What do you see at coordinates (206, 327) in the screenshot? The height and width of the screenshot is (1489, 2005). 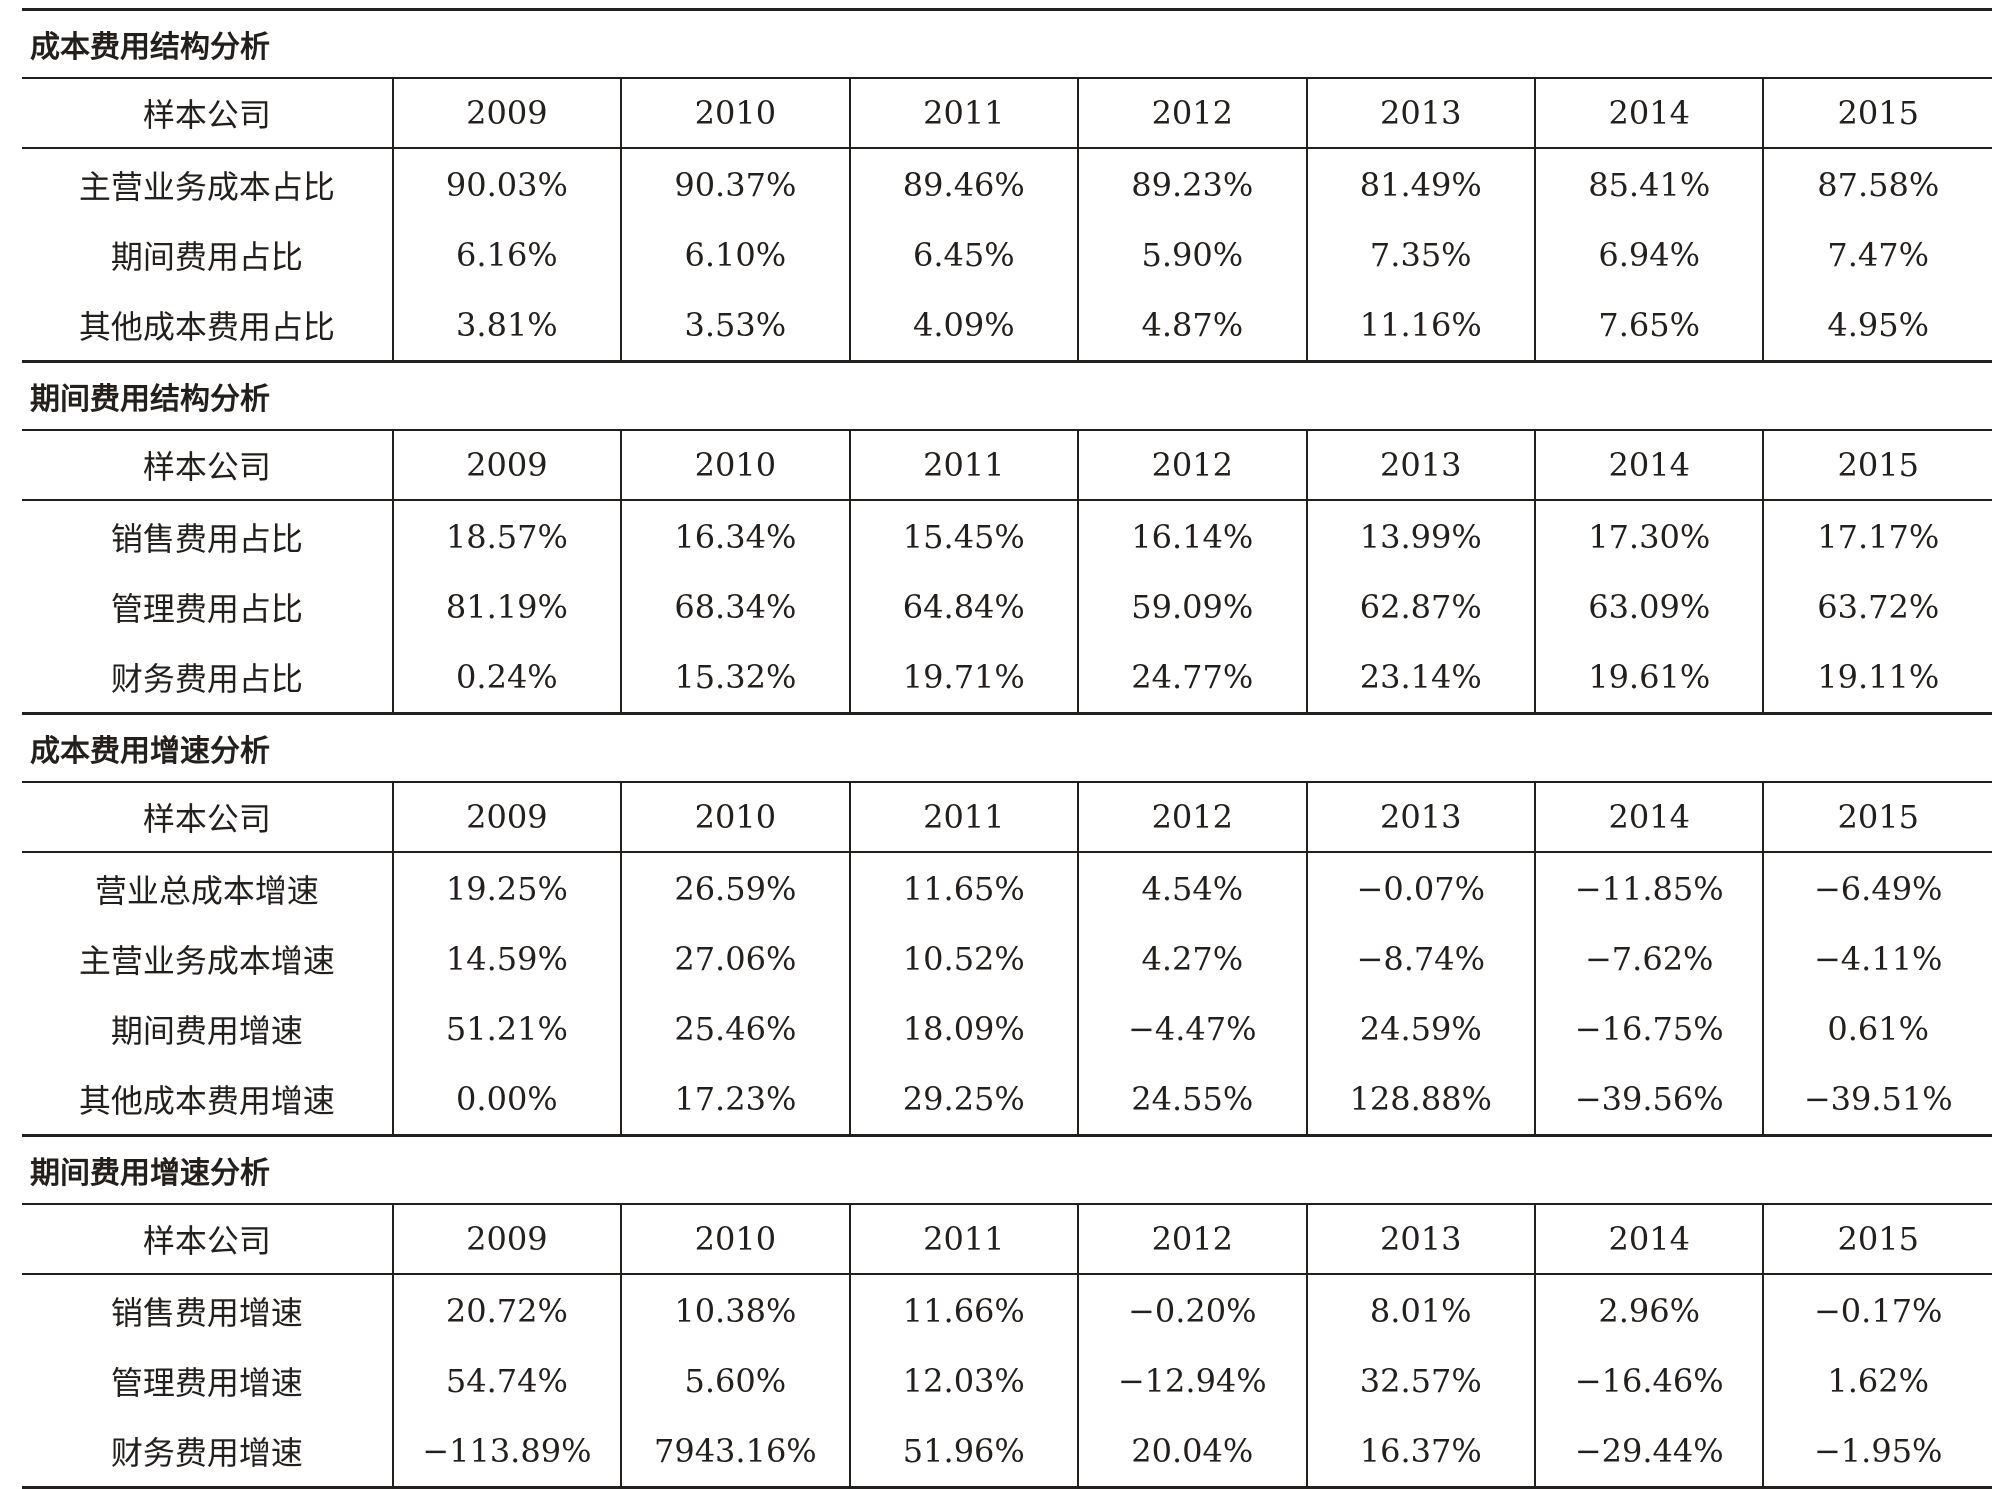 I see `row-label: 其他成本费用占比` at bounding box center [206, 327].